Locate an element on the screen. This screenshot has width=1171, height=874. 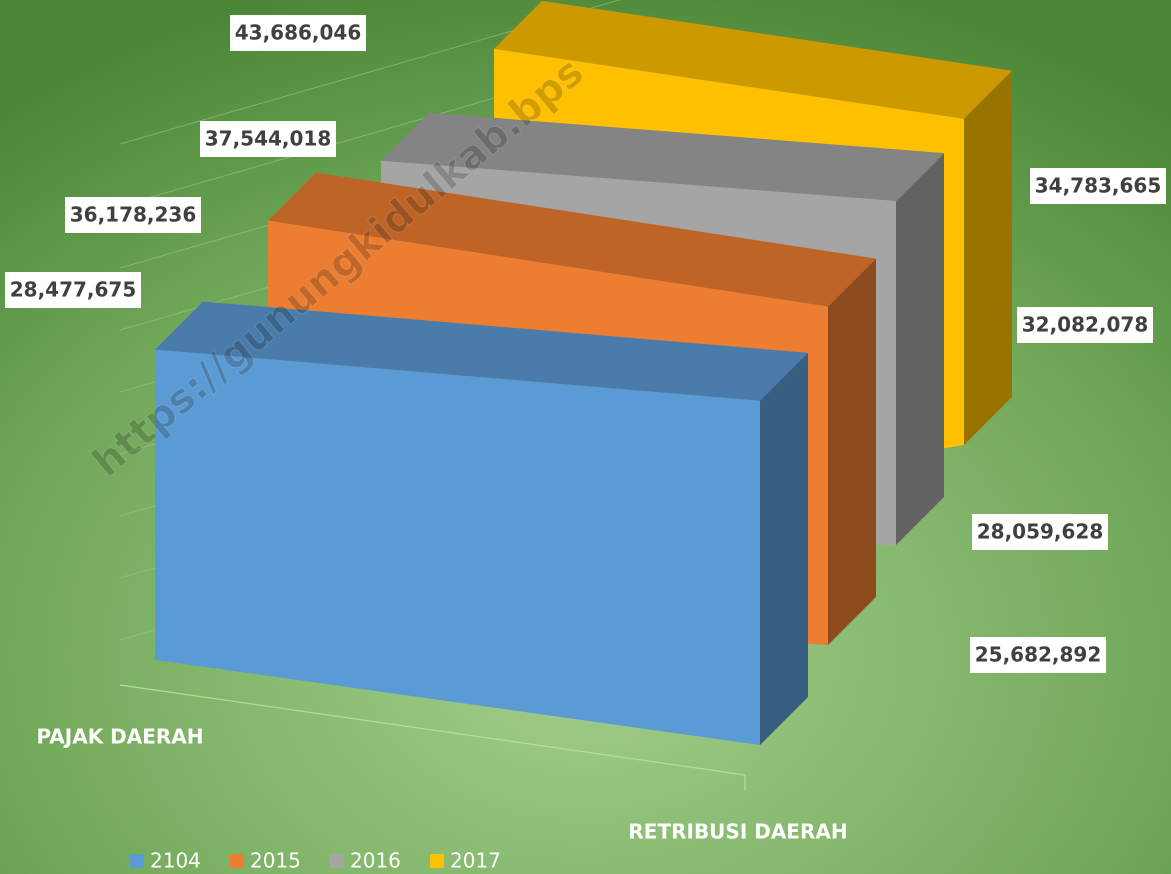
legend-label: 2104 is located at coordinates (175, 861).